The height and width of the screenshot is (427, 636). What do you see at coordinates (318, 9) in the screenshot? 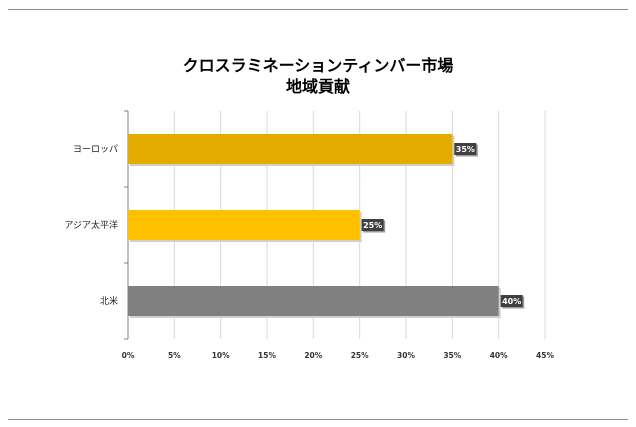
I see `top-border-line` at bounding box center [318, 9].